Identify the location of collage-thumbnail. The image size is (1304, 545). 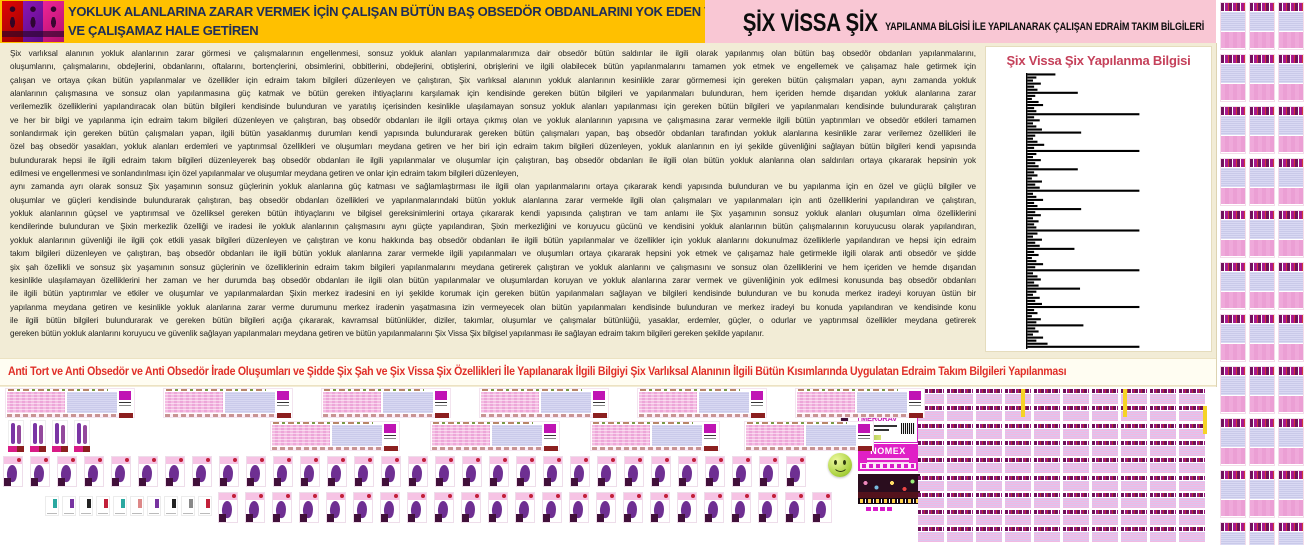
(889, 489).